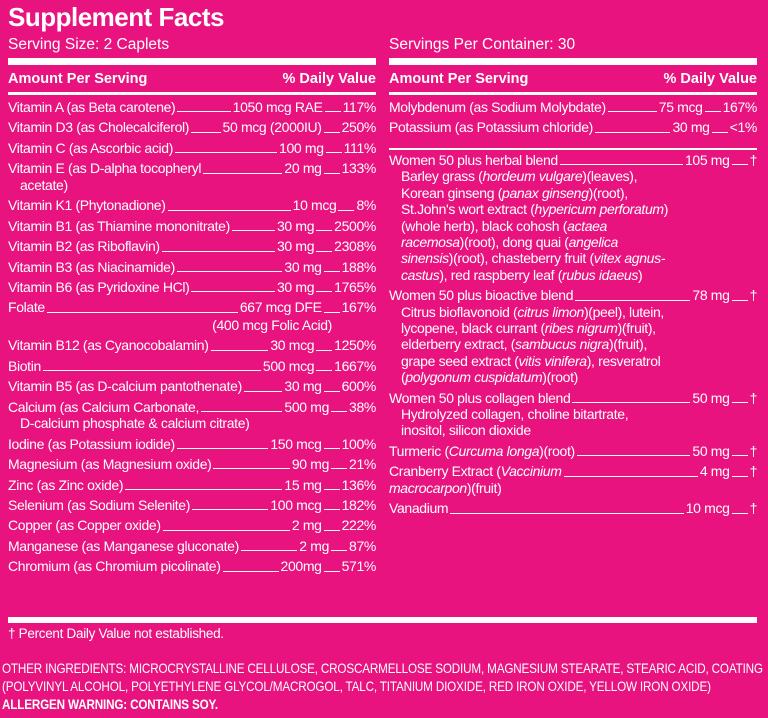 The image size is (768, 718). Describe the element at coordinates (482, 451) in the screenshot. I see `nutrient-name: Turmeric (Curcuma longa)(root)` at that location.